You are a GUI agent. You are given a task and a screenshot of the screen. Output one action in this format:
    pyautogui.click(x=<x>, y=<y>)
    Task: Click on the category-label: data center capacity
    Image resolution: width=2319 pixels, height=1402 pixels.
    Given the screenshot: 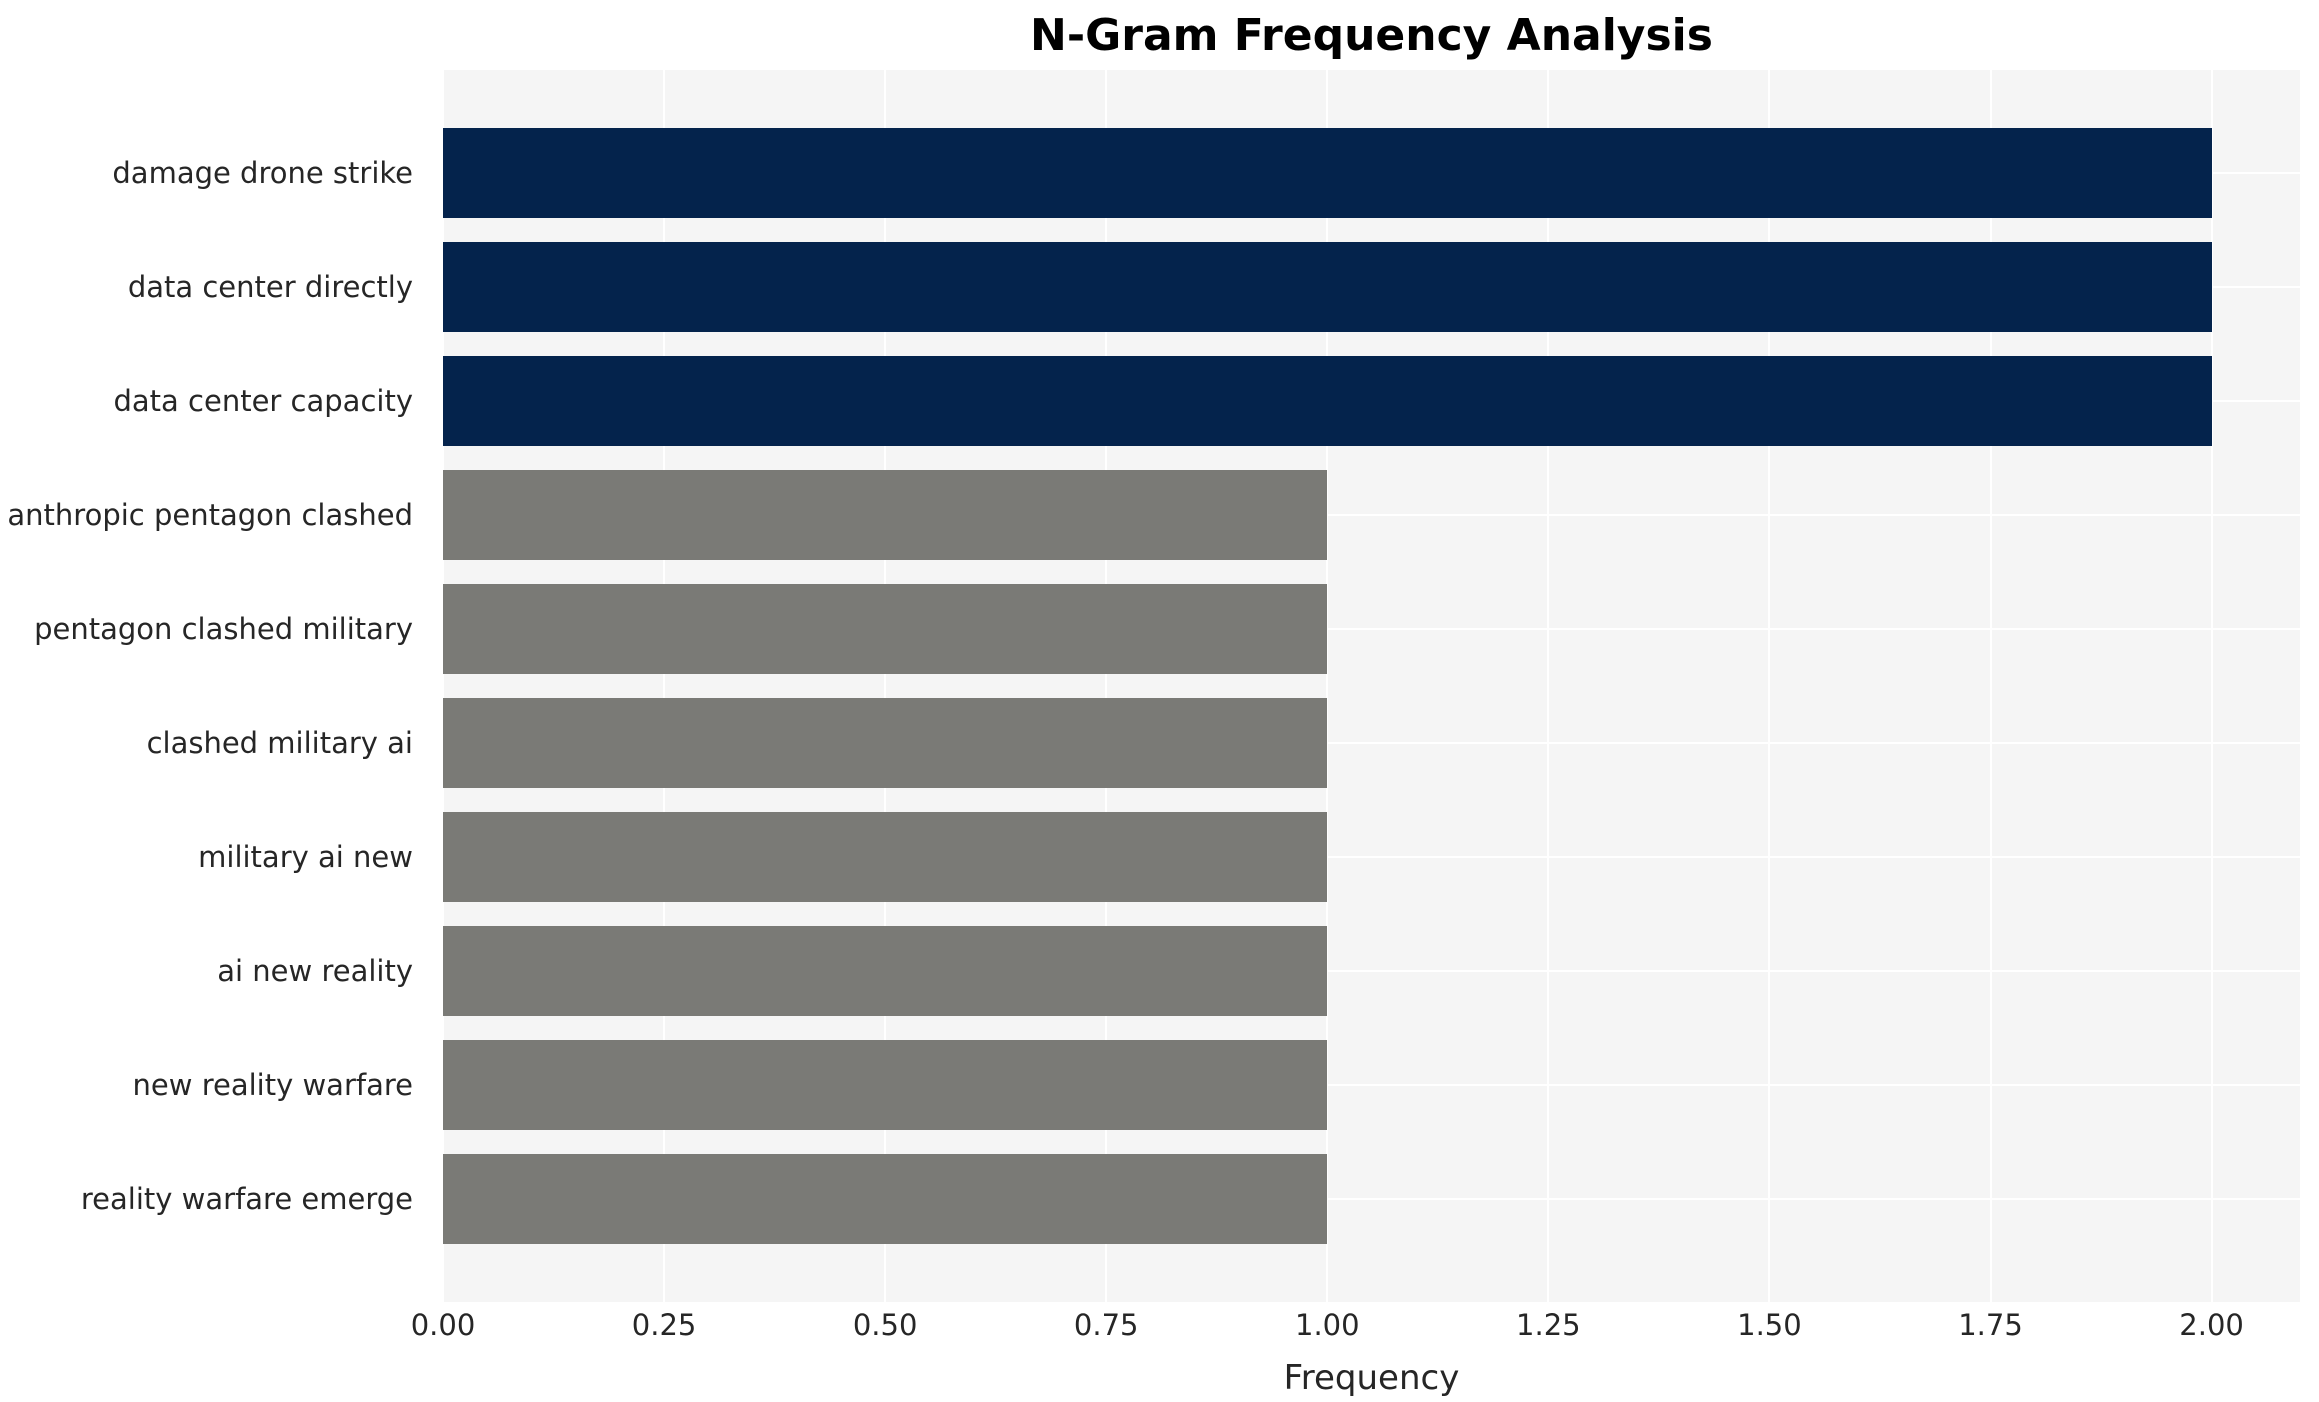 What is the action you would take?
    pyautogui.click(x=263, y=401)
    